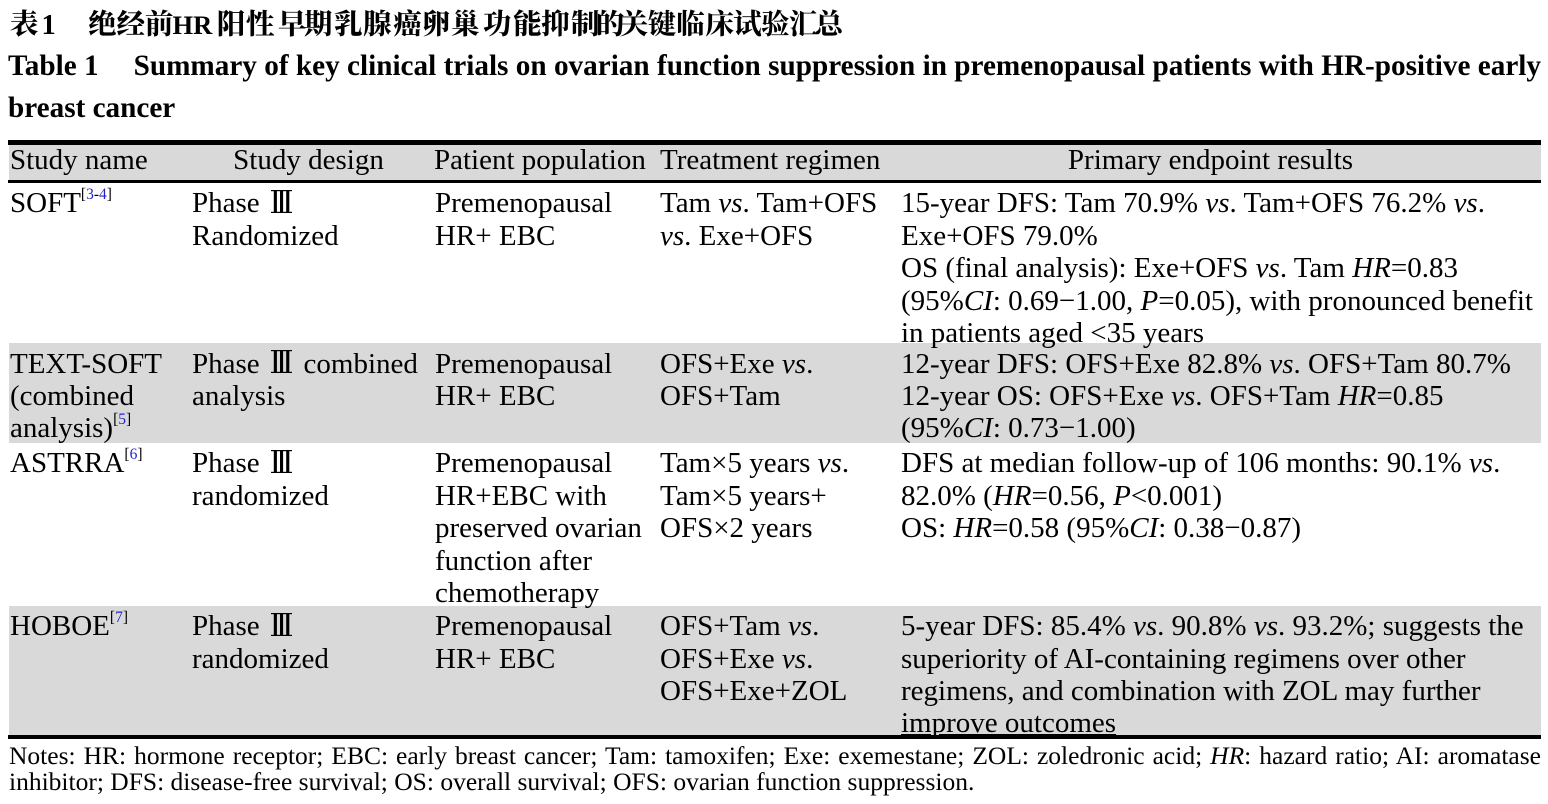 This screenshot has height=804, width=1548. I want to click on svg-text: HR, so click(193, 25).